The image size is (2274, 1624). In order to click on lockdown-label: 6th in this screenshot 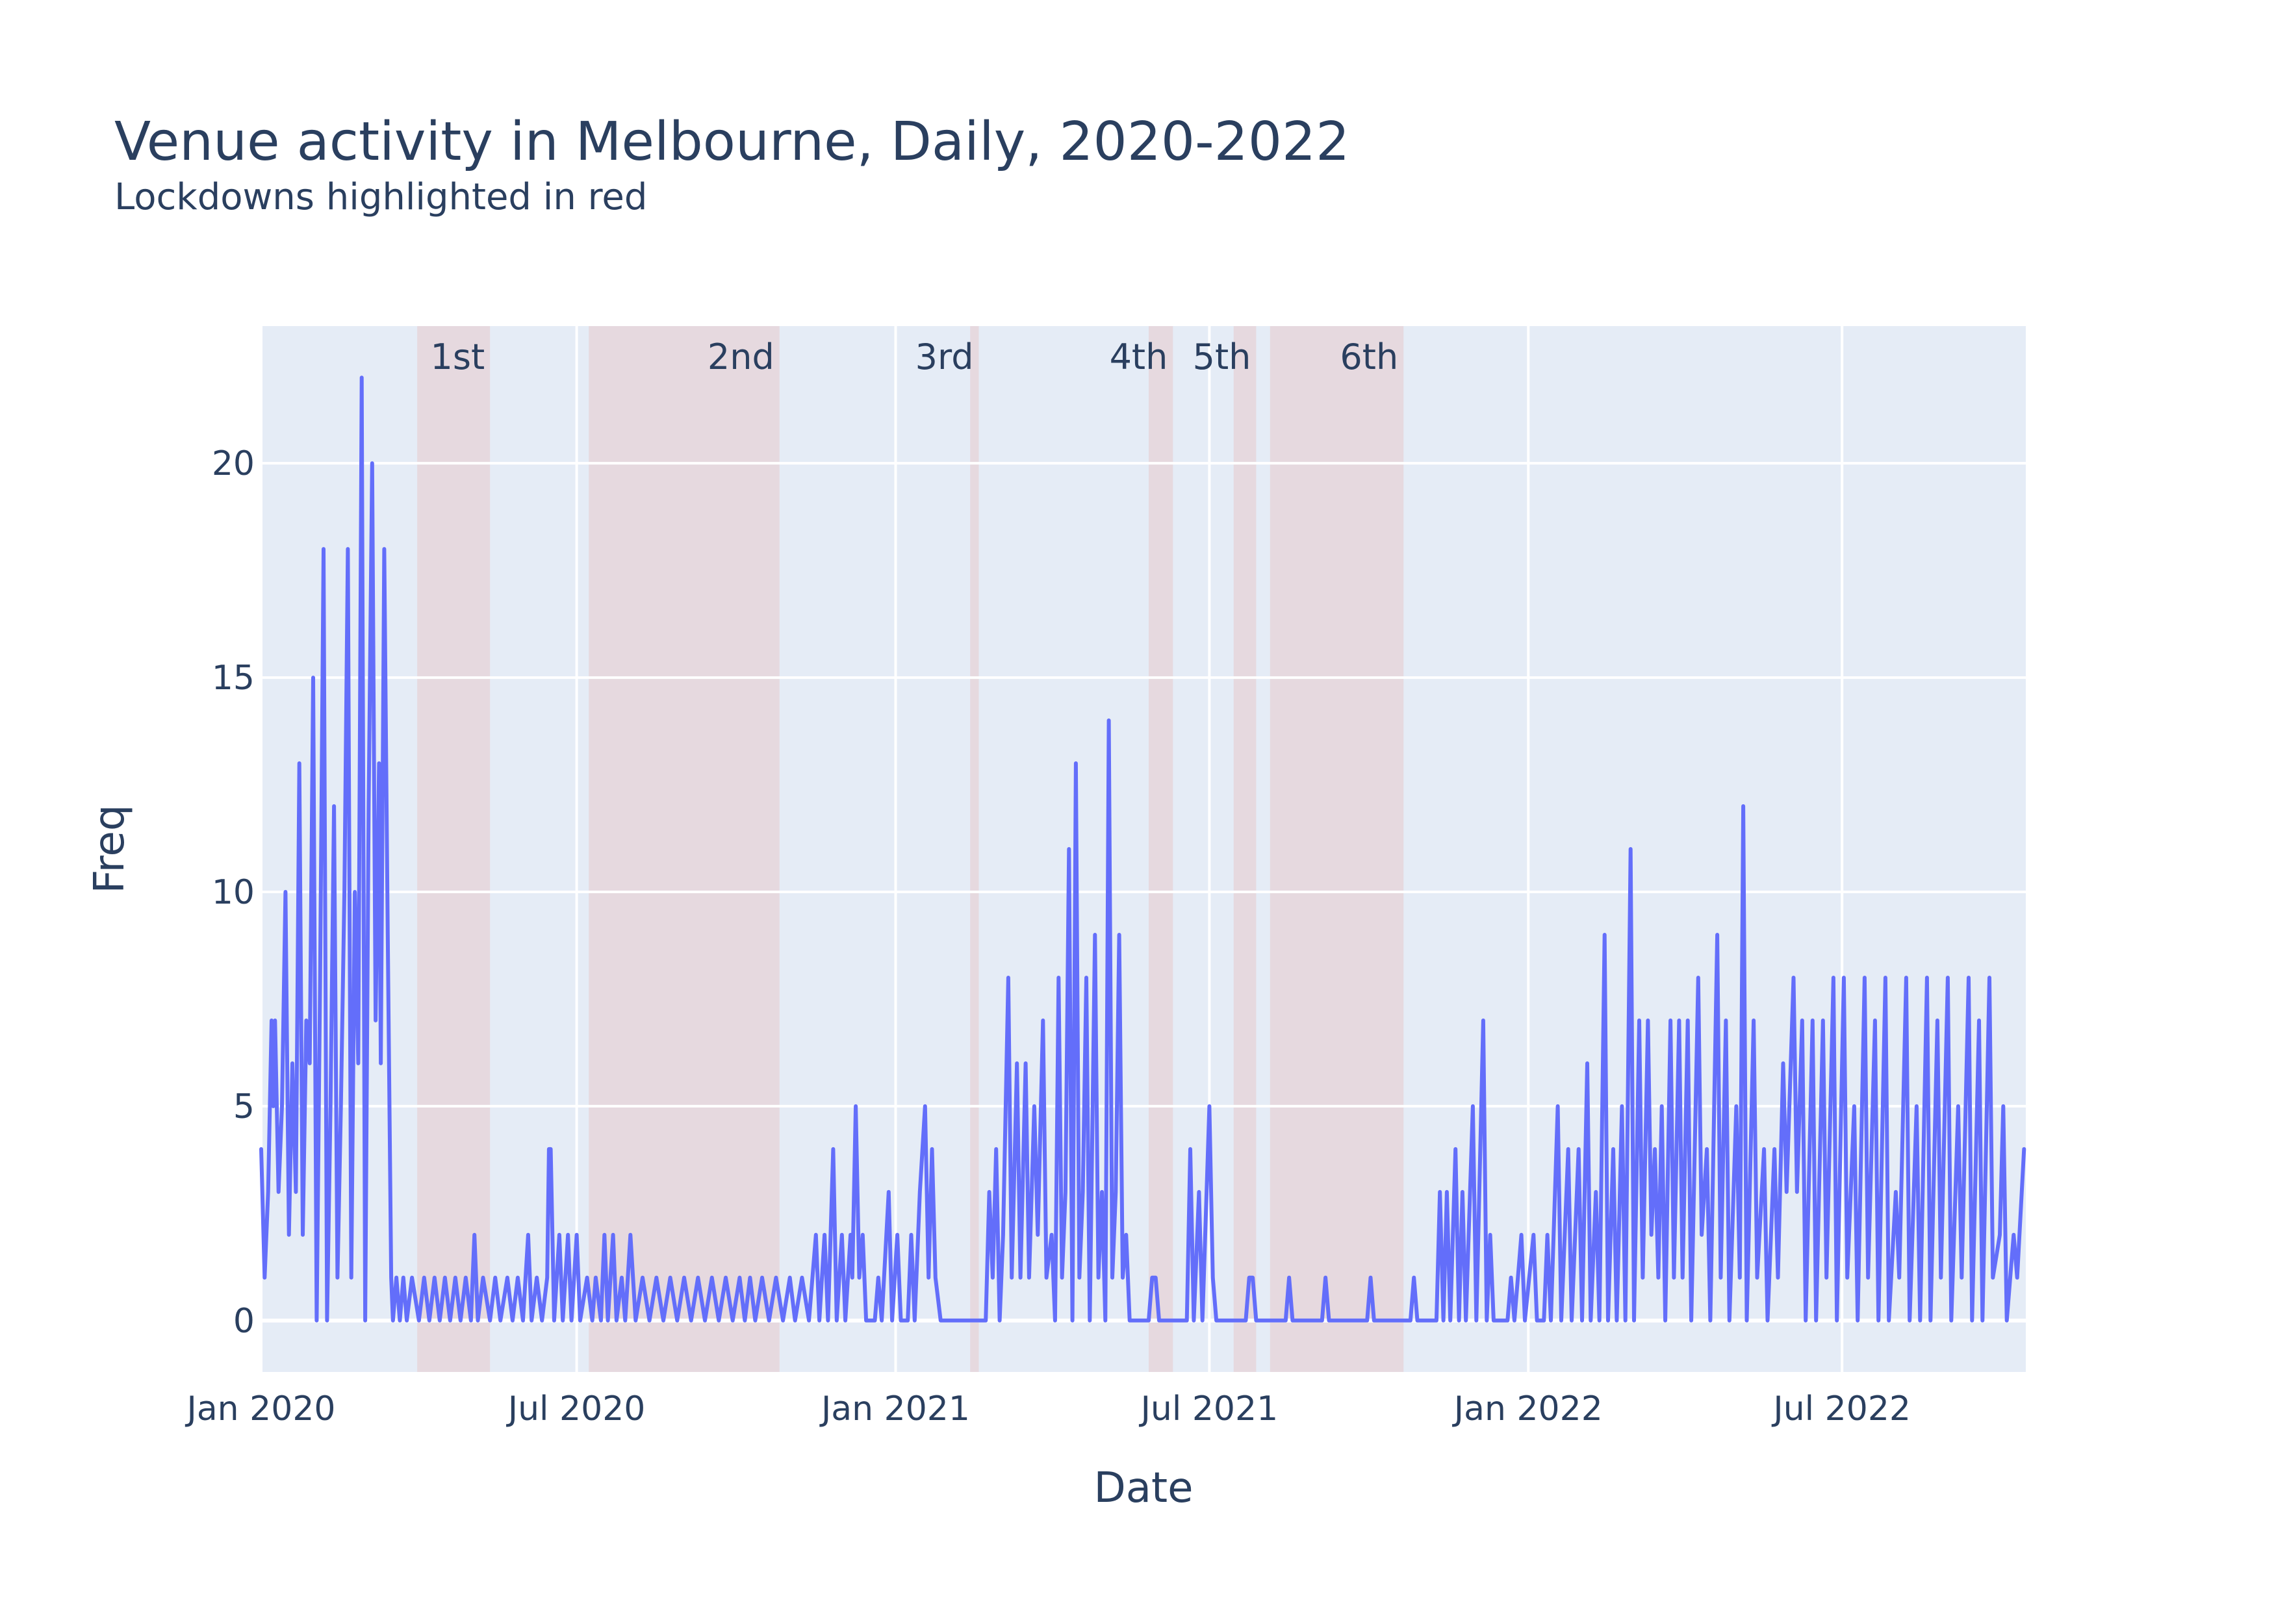, I will do `click(1369, 356)`.